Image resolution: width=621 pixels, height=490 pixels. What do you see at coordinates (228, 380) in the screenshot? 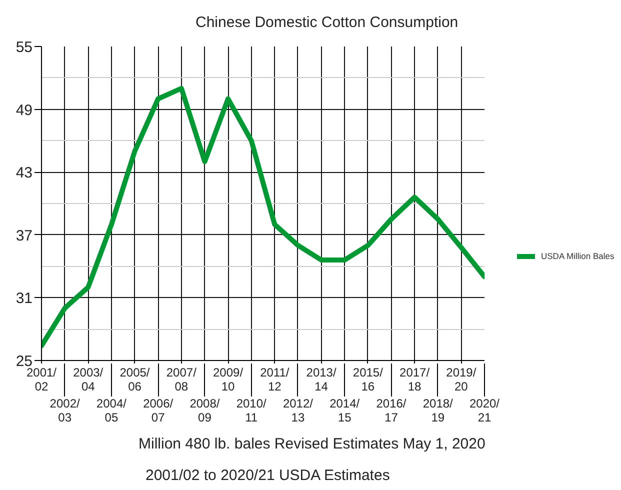
I see `x-tick-label: 2009/10` at bounding box center [228, 380].